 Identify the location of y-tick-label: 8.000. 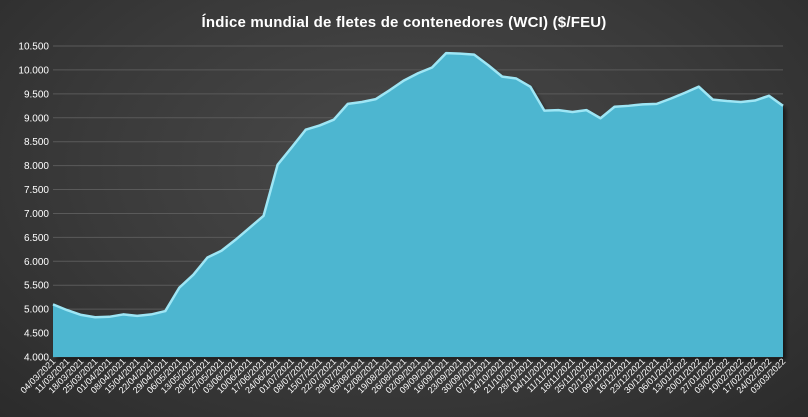
(36, 166).